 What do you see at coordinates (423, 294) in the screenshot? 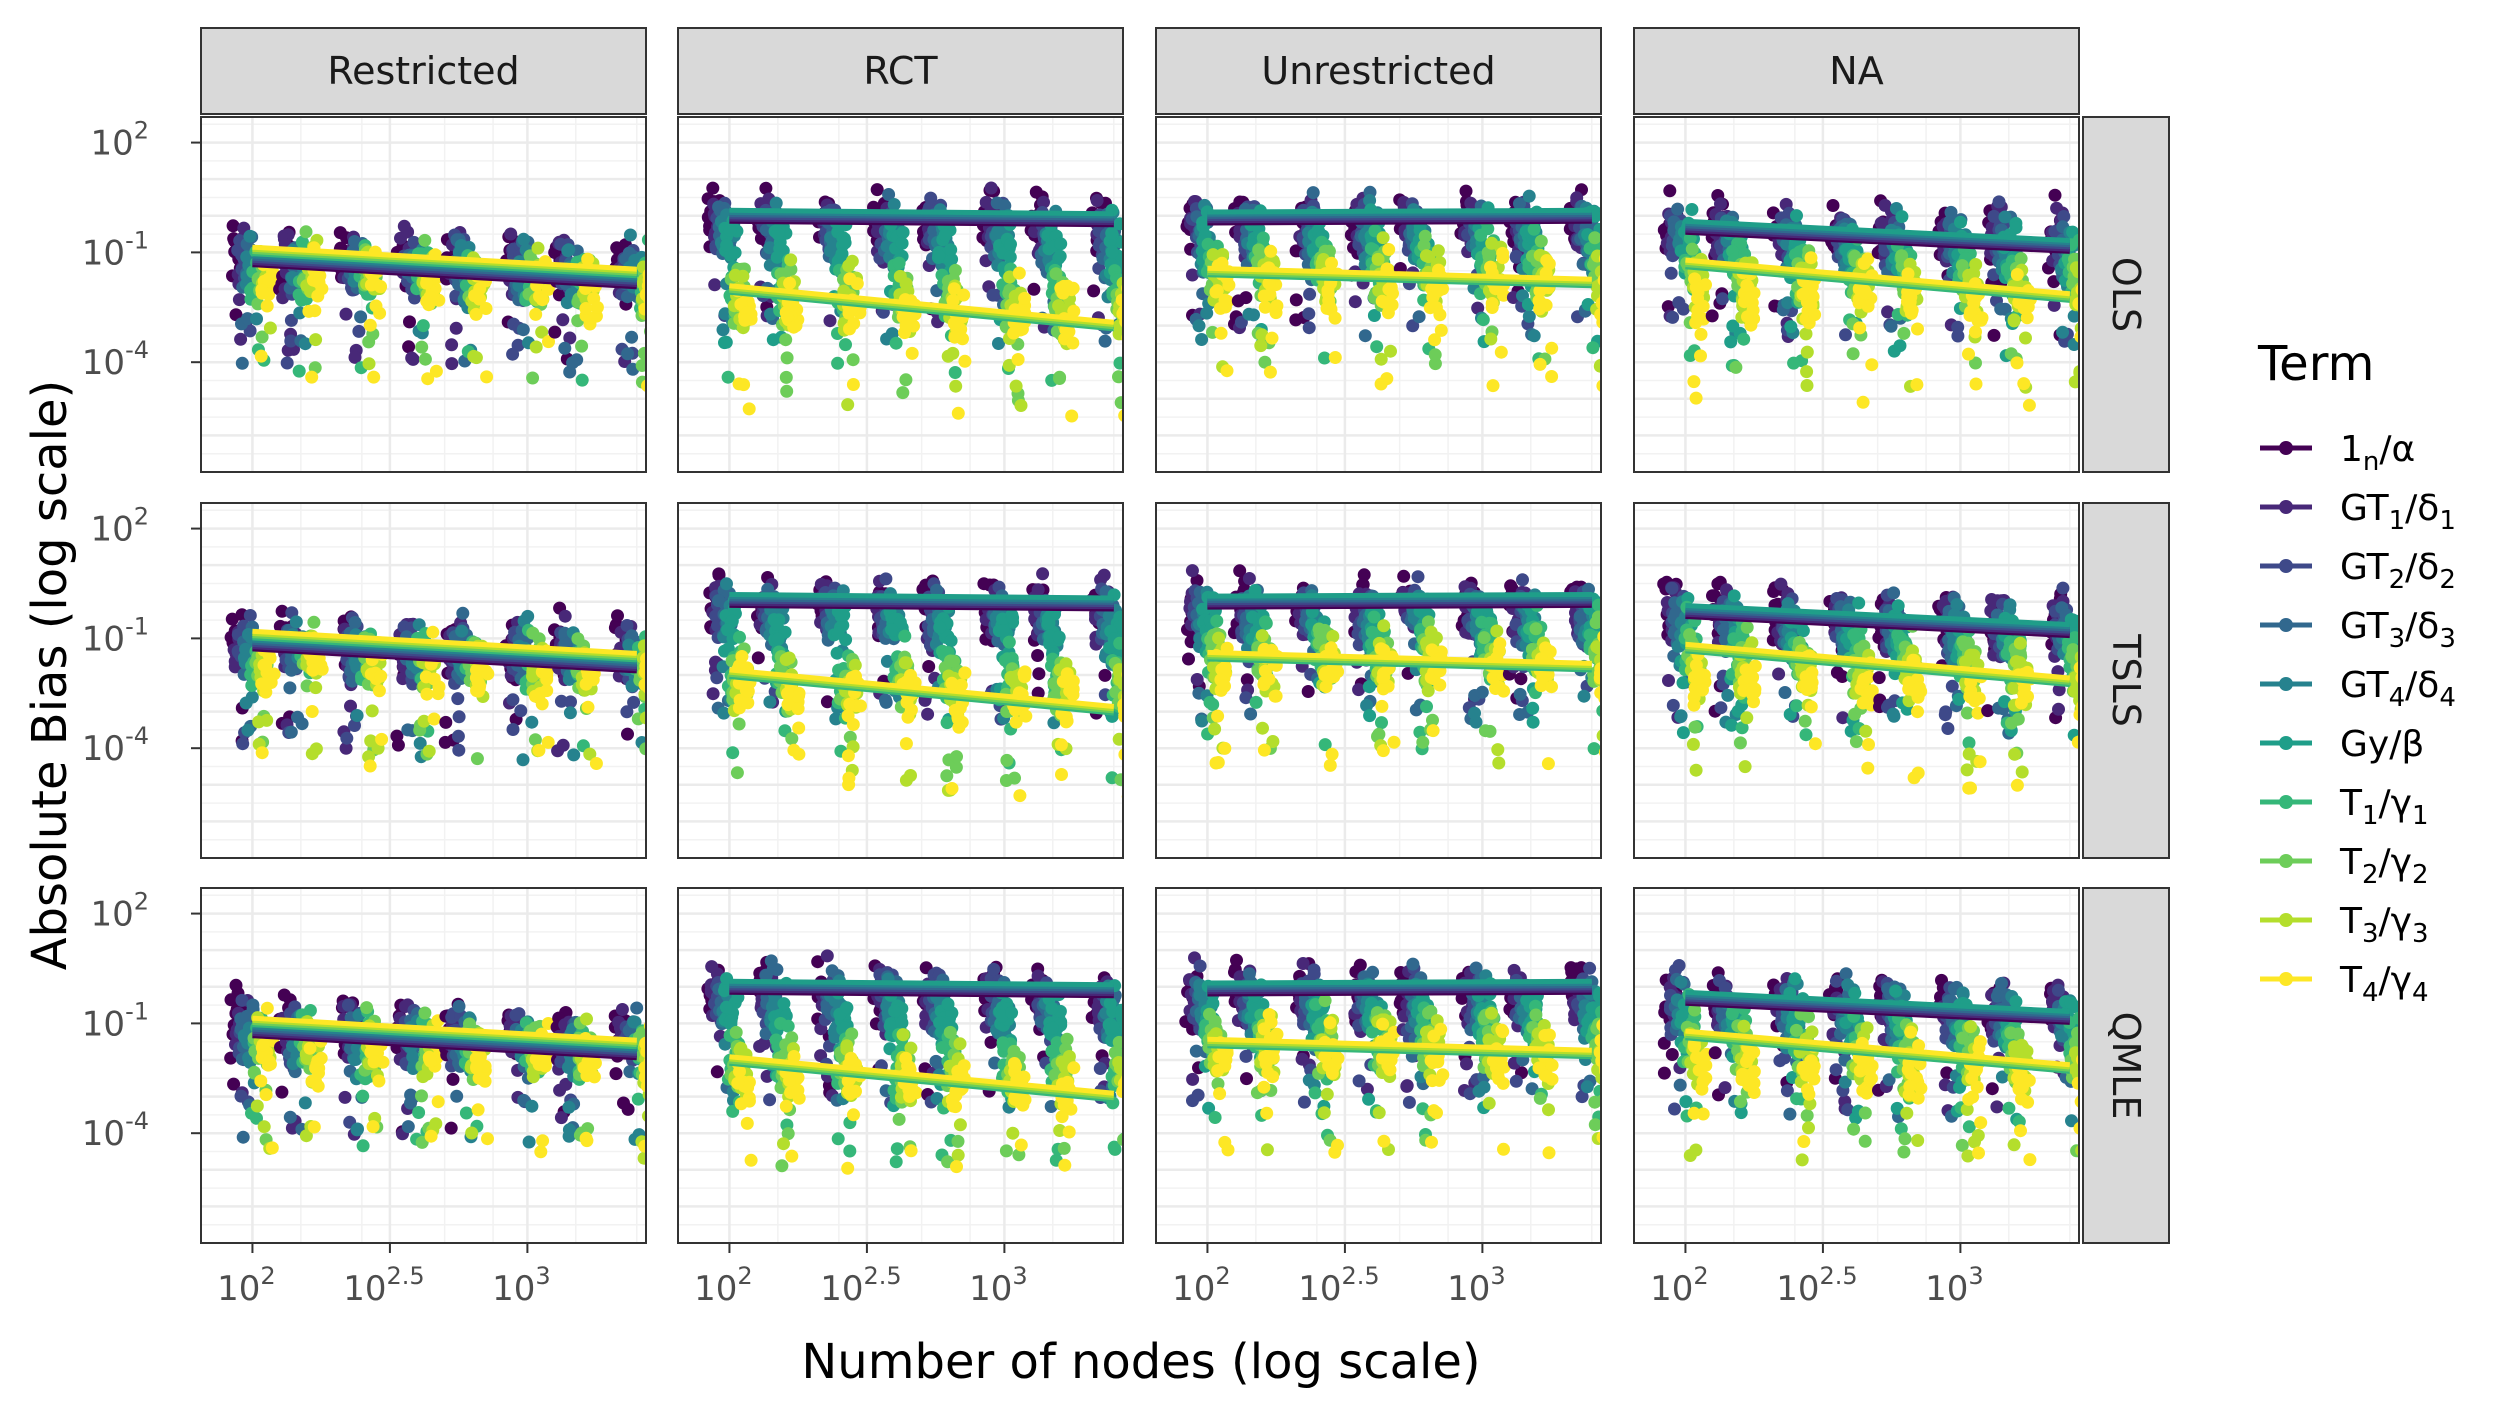
I see `panel-border` at bounding box center [423, 294].